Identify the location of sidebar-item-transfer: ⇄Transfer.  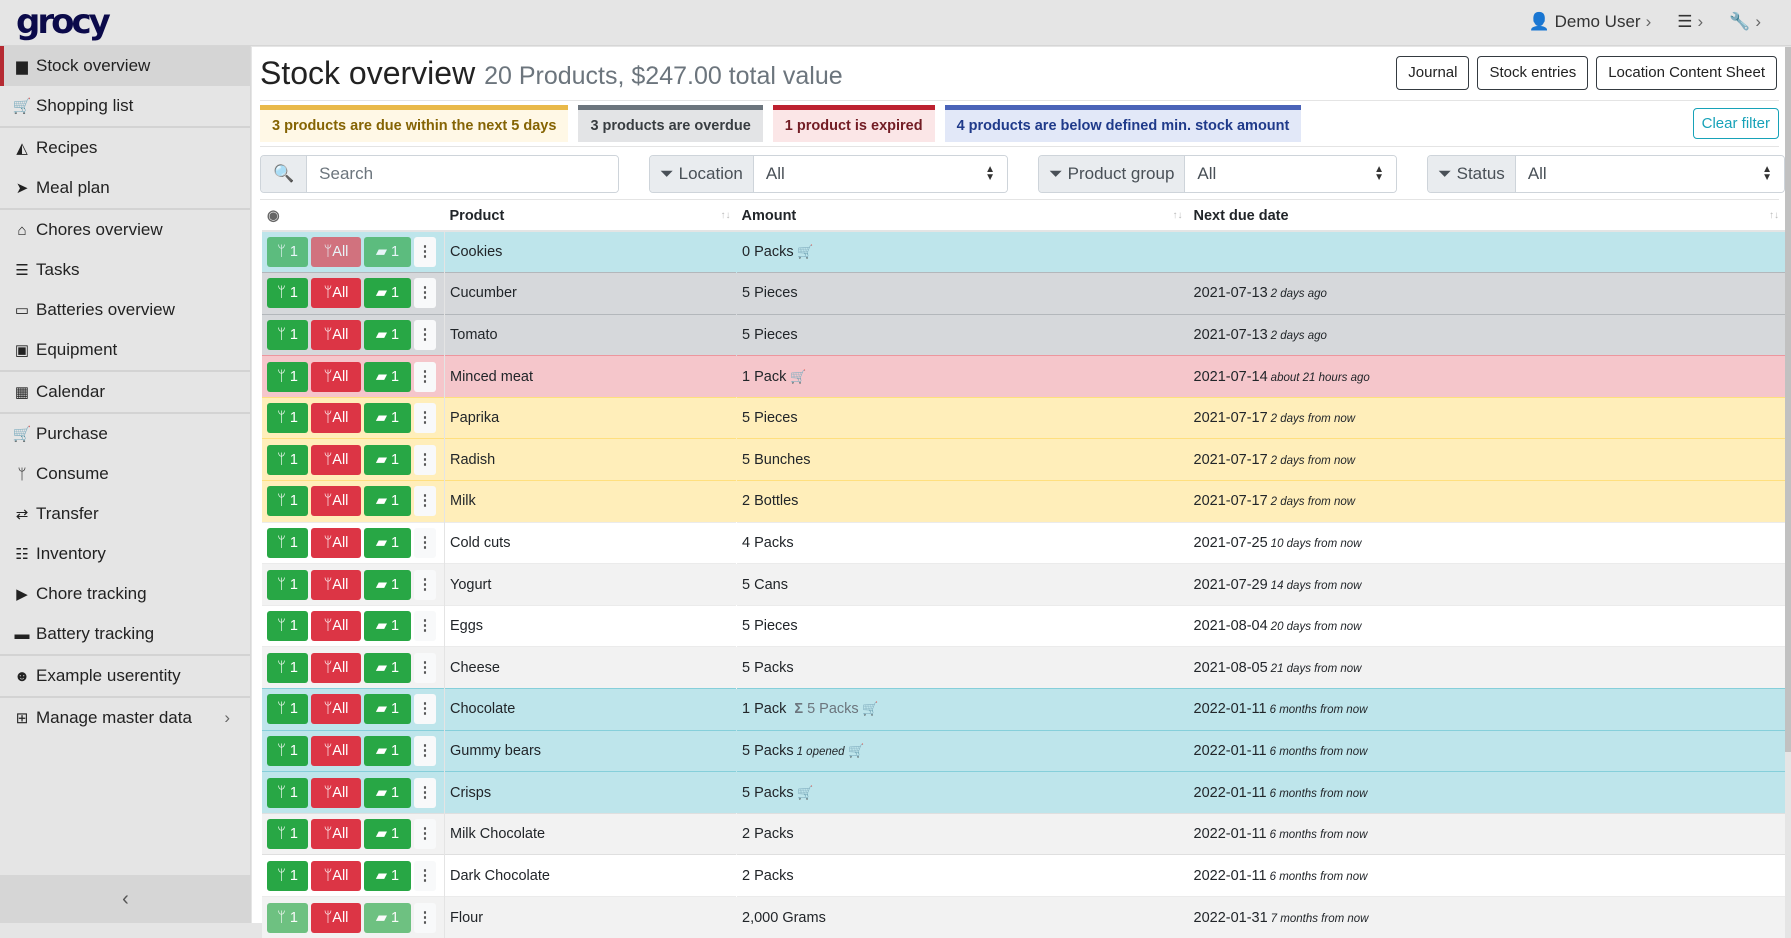
(125, 514).